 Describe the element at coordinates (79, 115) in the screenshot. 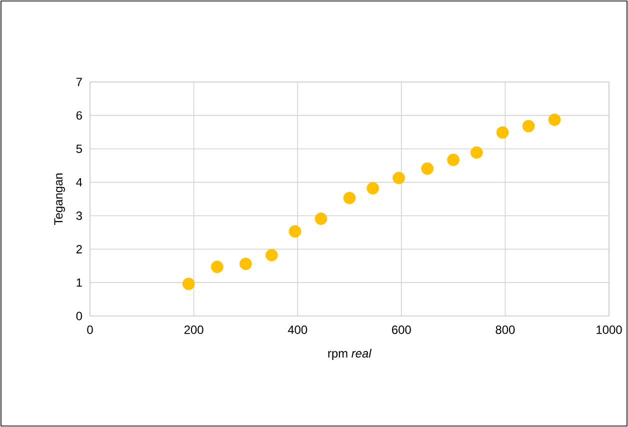

I see `y-tick-label: 6` at that location.